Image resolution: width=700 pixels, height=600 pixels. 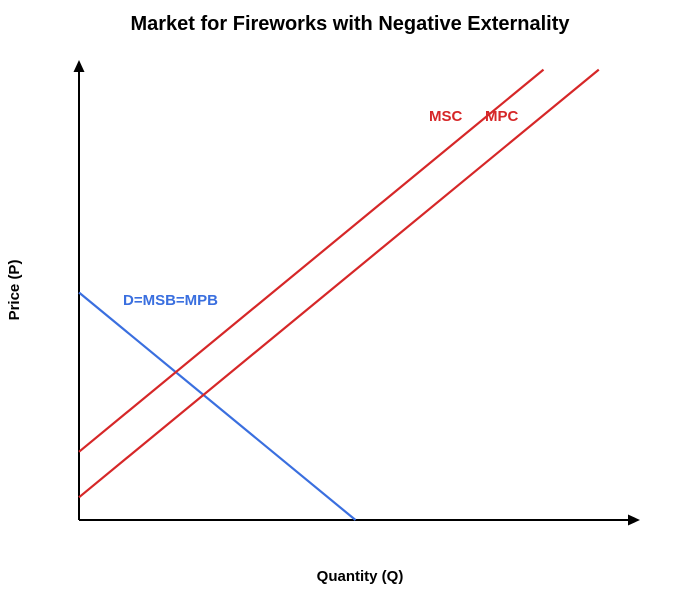 What do you see at coordinates (79, 66) in the screenshot?
I see `y-axis-arrowhead` at bounding box center [79, 66].